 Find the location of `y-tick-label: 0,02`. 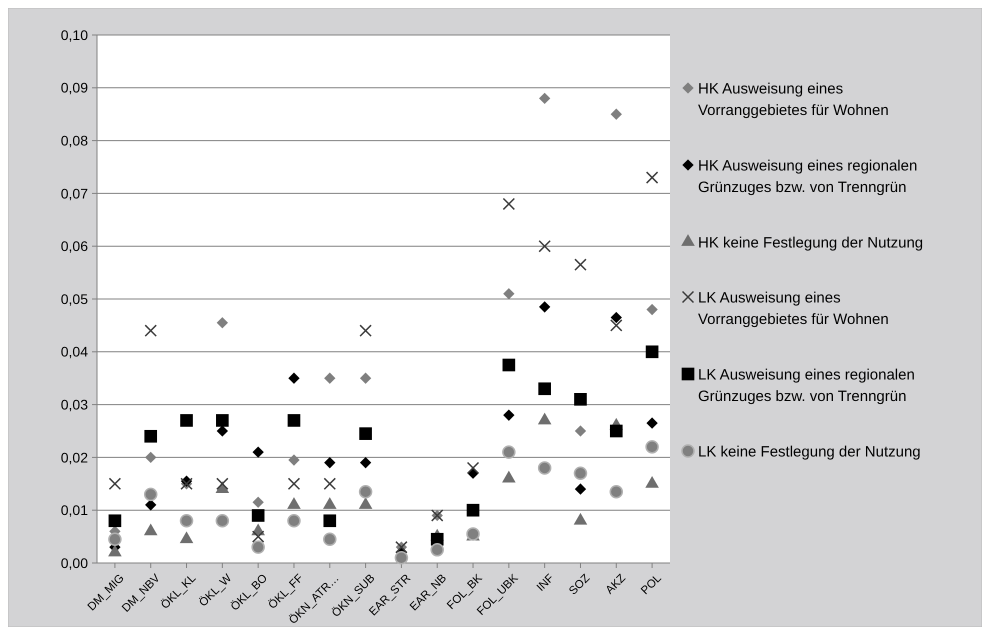

y-tick-label: 0,02 is located at coordinates (74, 457).